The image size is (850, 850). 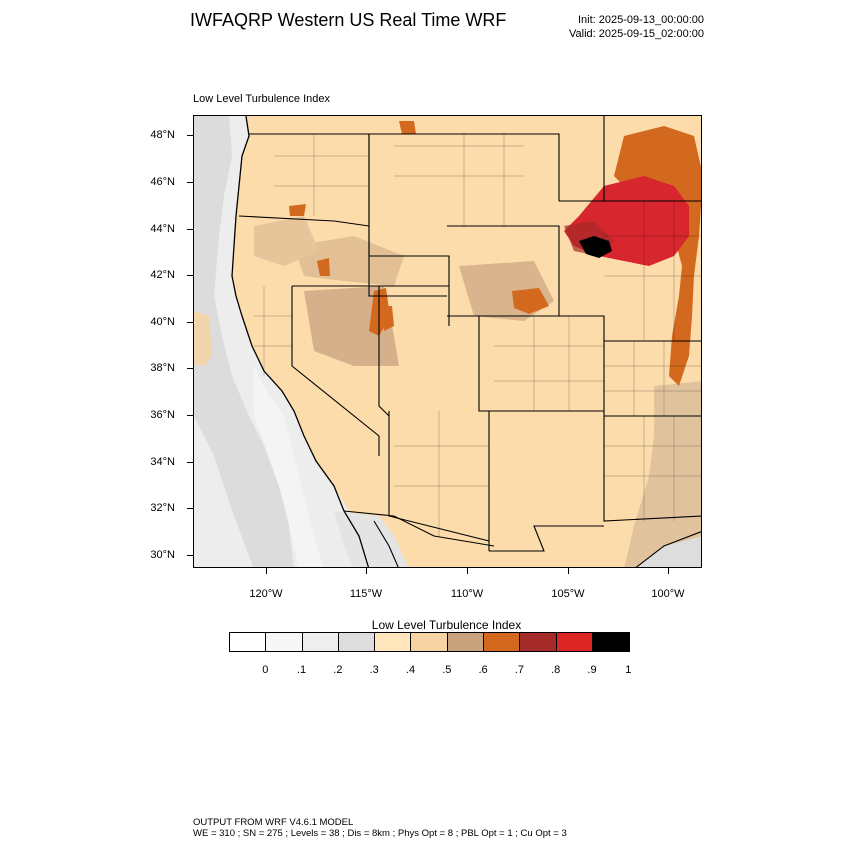 What do you see at coordinates (265, 670) in the screenshot?
I see `colorbar-label: 0` at bounding box center [265, 670].